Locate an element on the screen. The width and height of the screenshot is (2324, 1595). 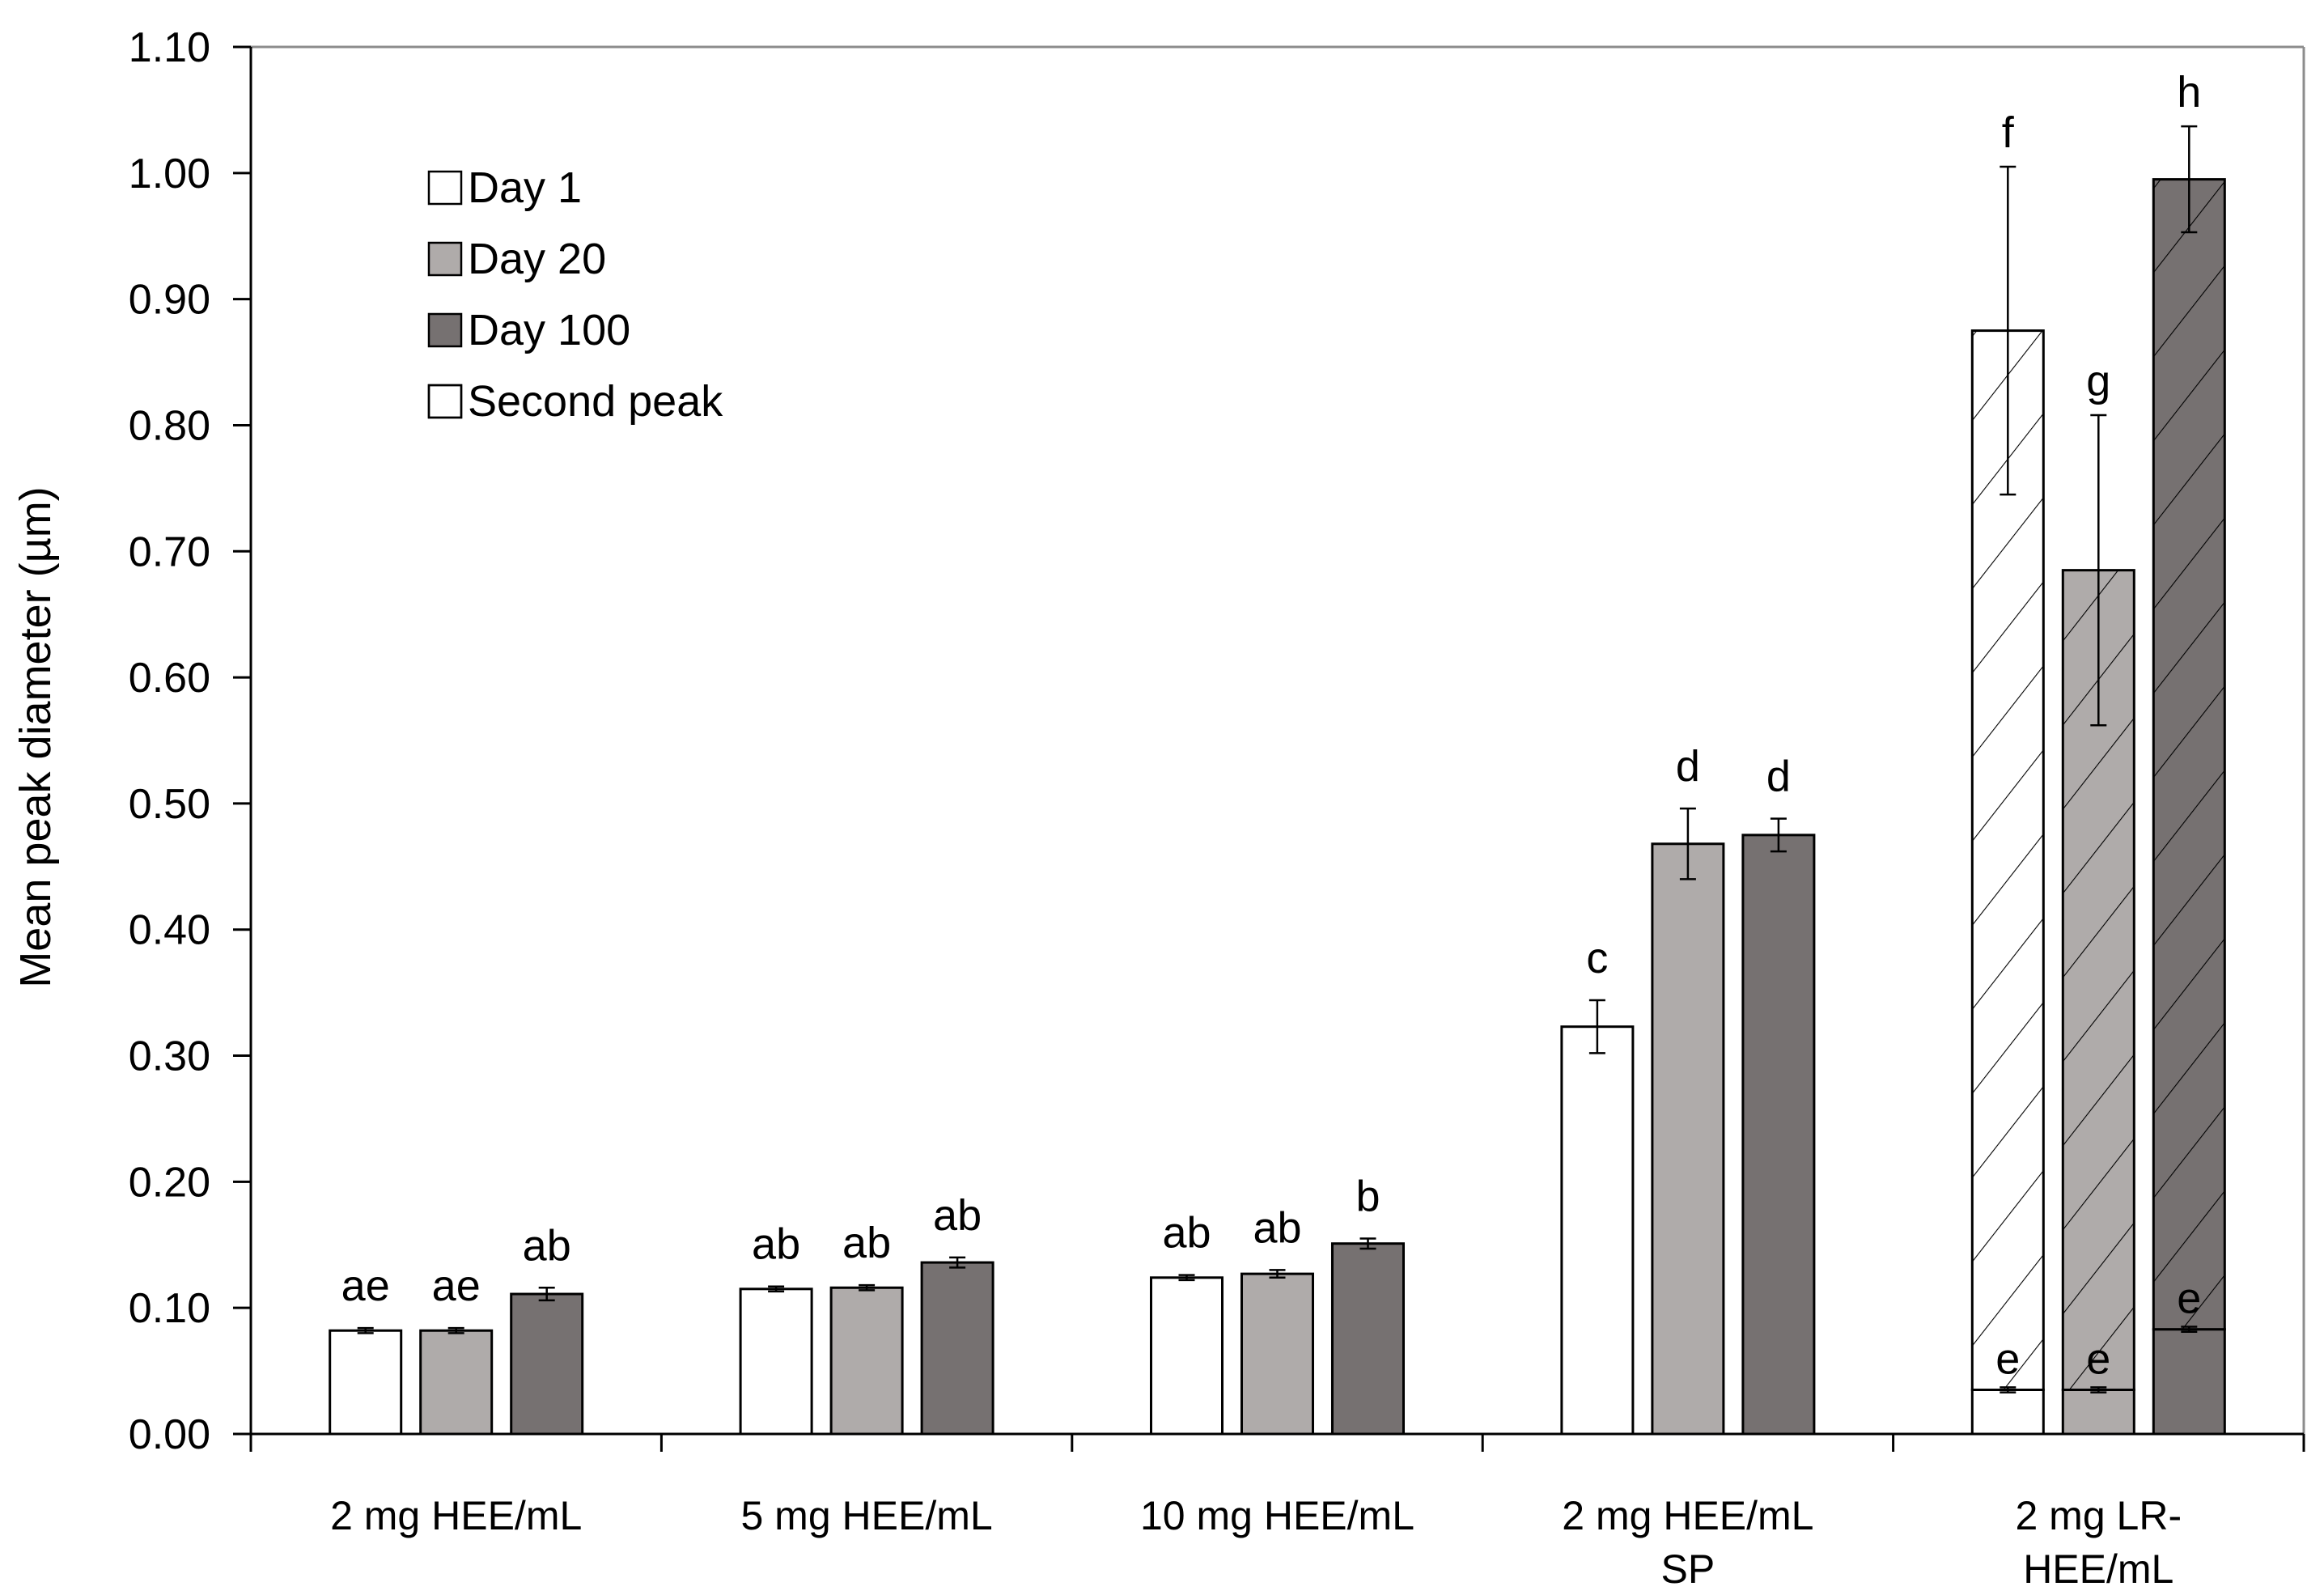
legend-label: Day 1 is located at coordinates (525, 187).